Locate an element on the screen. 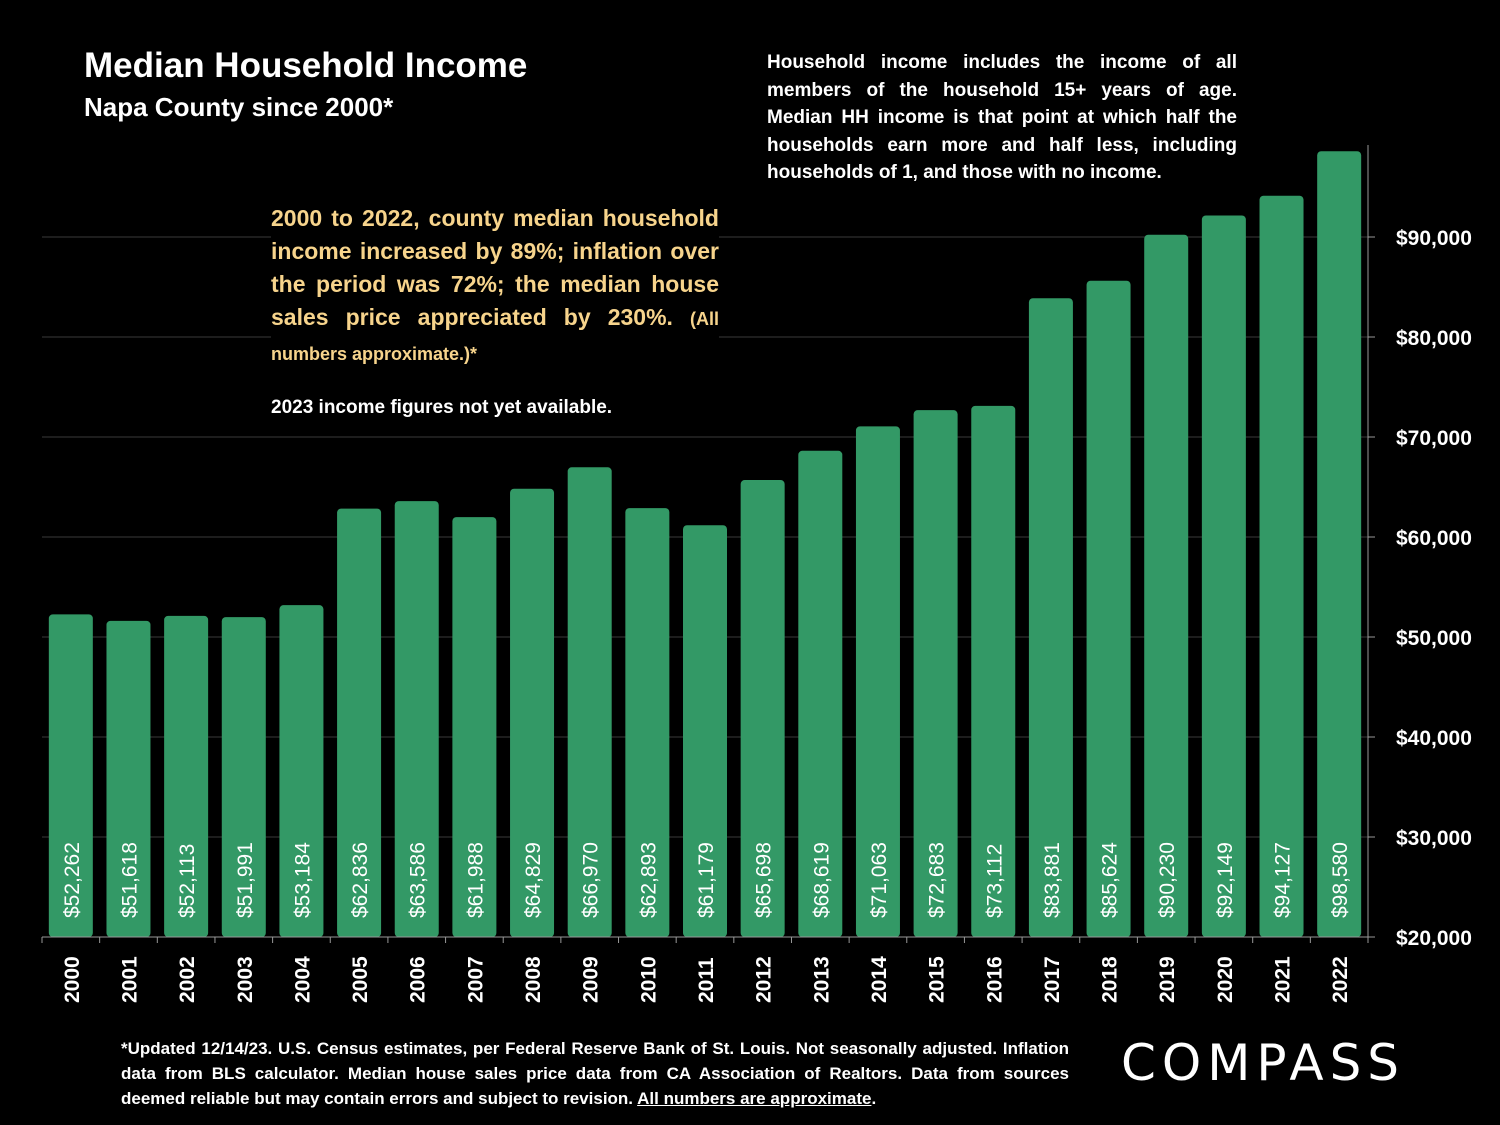 Image resolution: width=1500 pixels, height=1125 pixels. highlight-approx-note: (All numbers approximate.)* is located at coordinates (495, 336).